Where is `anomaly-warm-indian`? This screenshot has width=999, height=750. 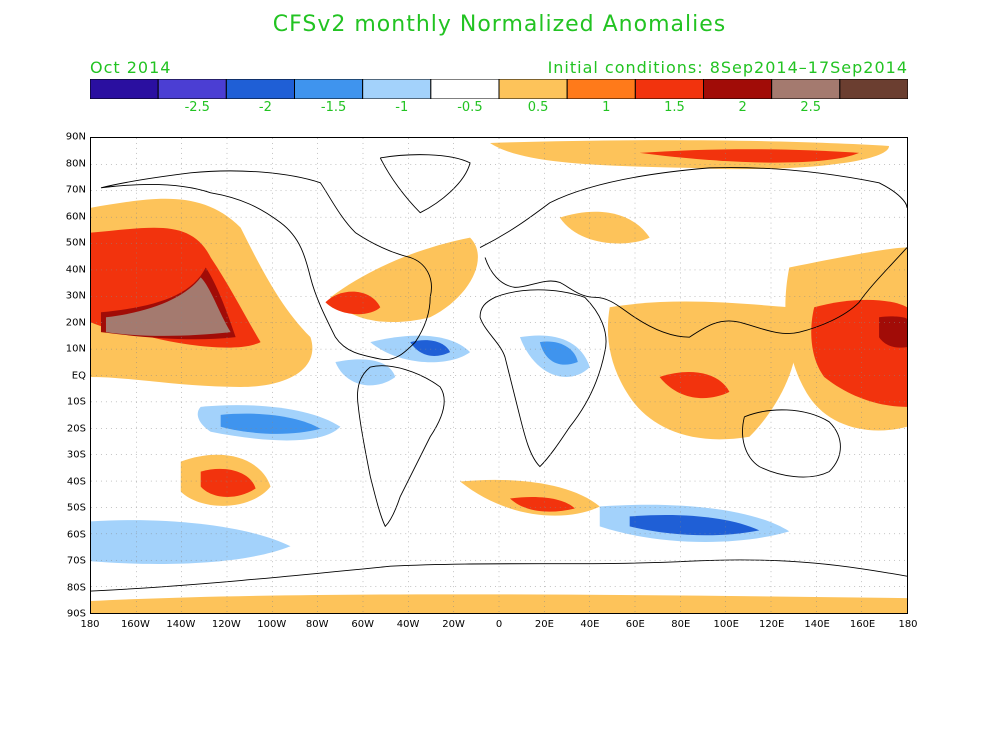 anomaly-warm-indian is located at coordinates (702, 370).